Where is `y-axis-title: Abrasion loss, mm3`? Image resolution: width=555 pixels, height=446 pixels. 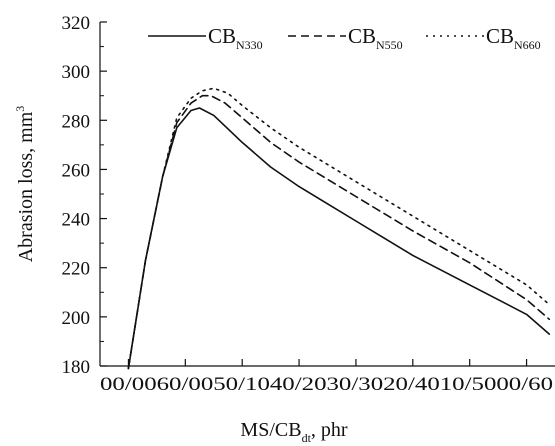 y-axis-title: Abrasion loss, mm3 is located at coordinates (25, 184).